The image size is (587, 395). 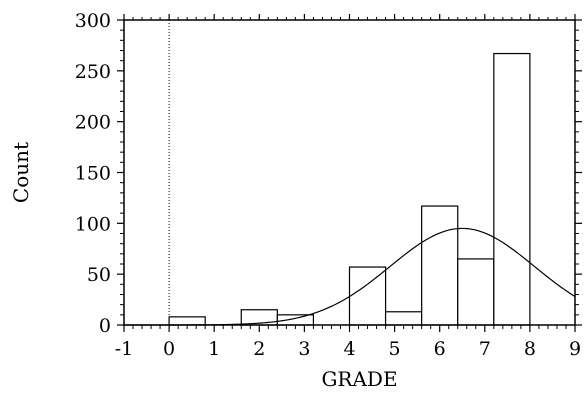 What do you see at coordinates (93, 123) in the screenshot?
I see `y-tick-label: 200` at bounding box center [93, 123].